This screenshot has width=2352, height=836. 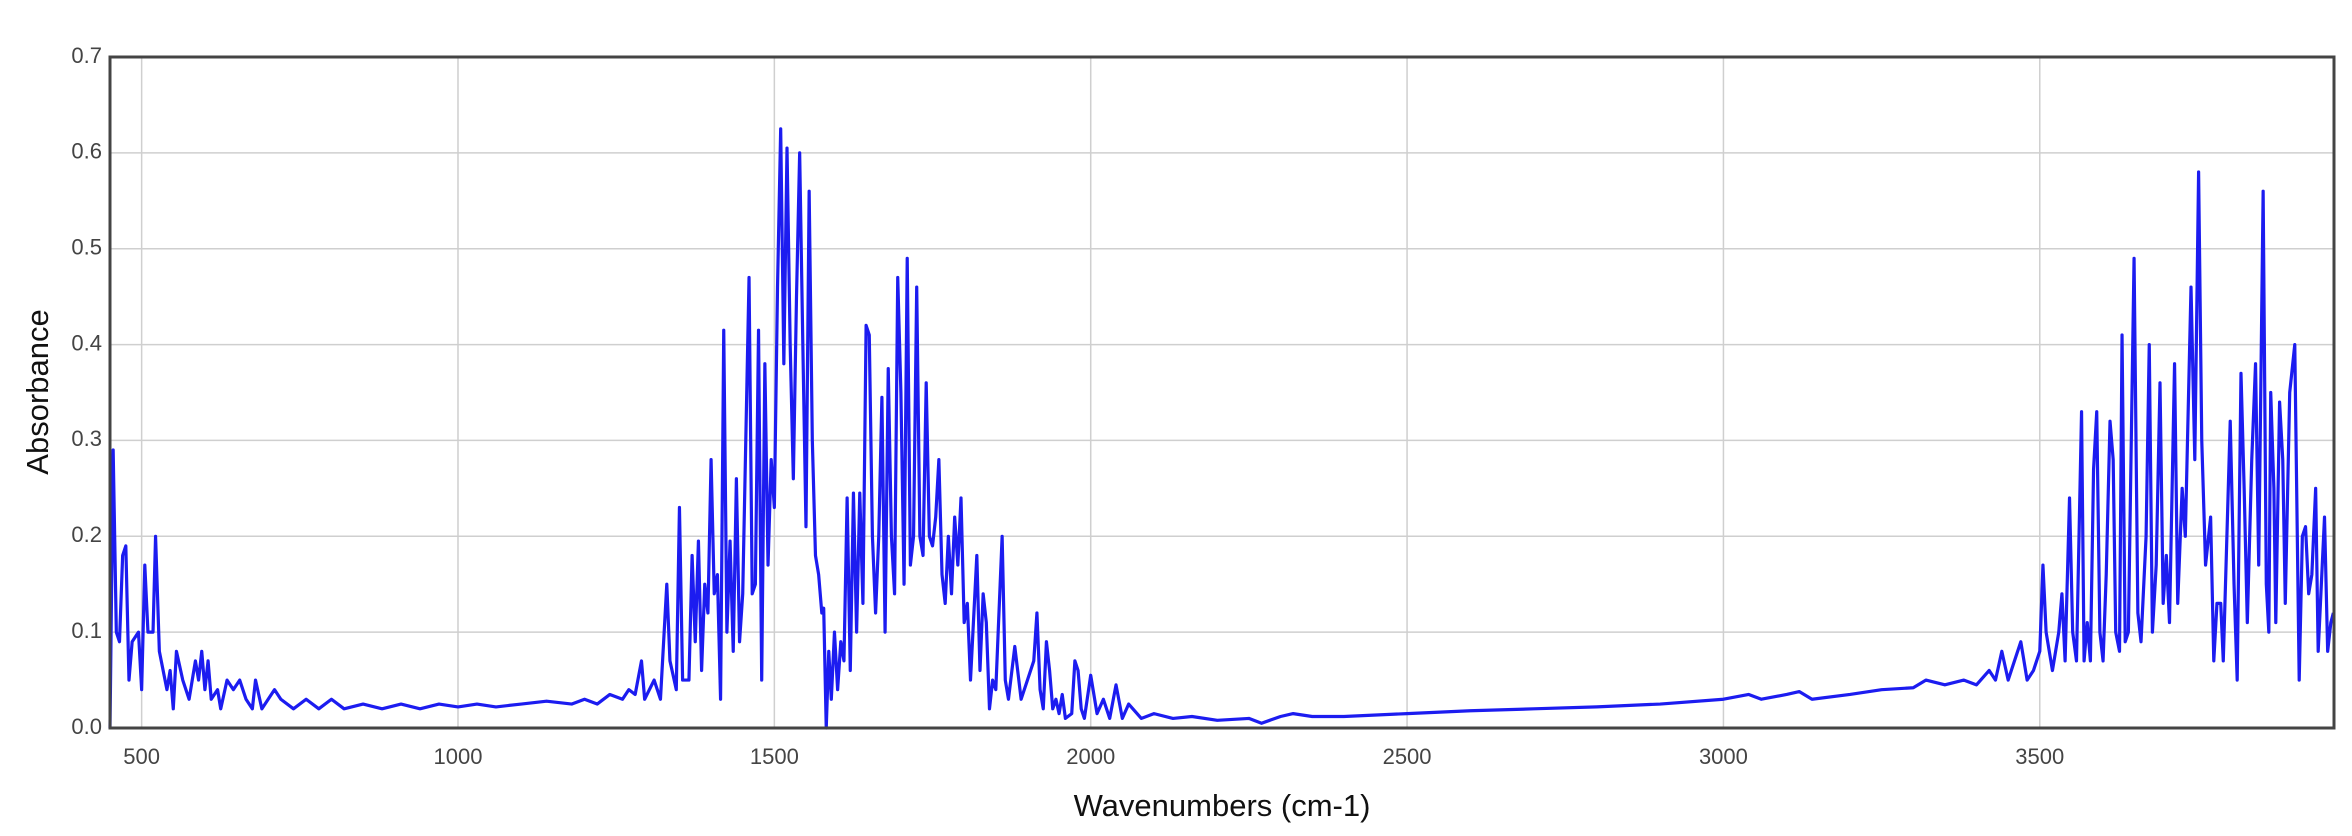 I want to click on y-tick-label: 0.5, so click(x=86, y=247).